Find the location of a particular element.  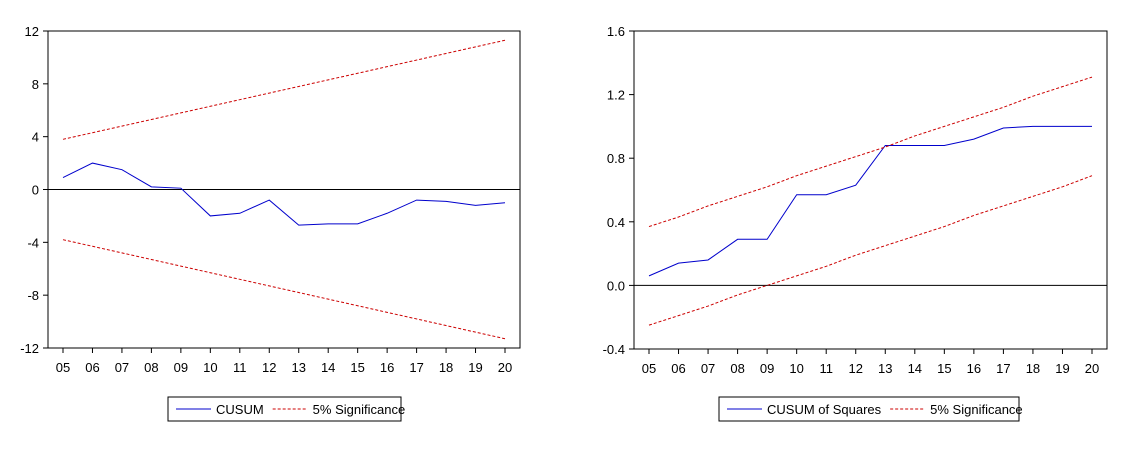

legend-box is located at coordinates (869, 409).